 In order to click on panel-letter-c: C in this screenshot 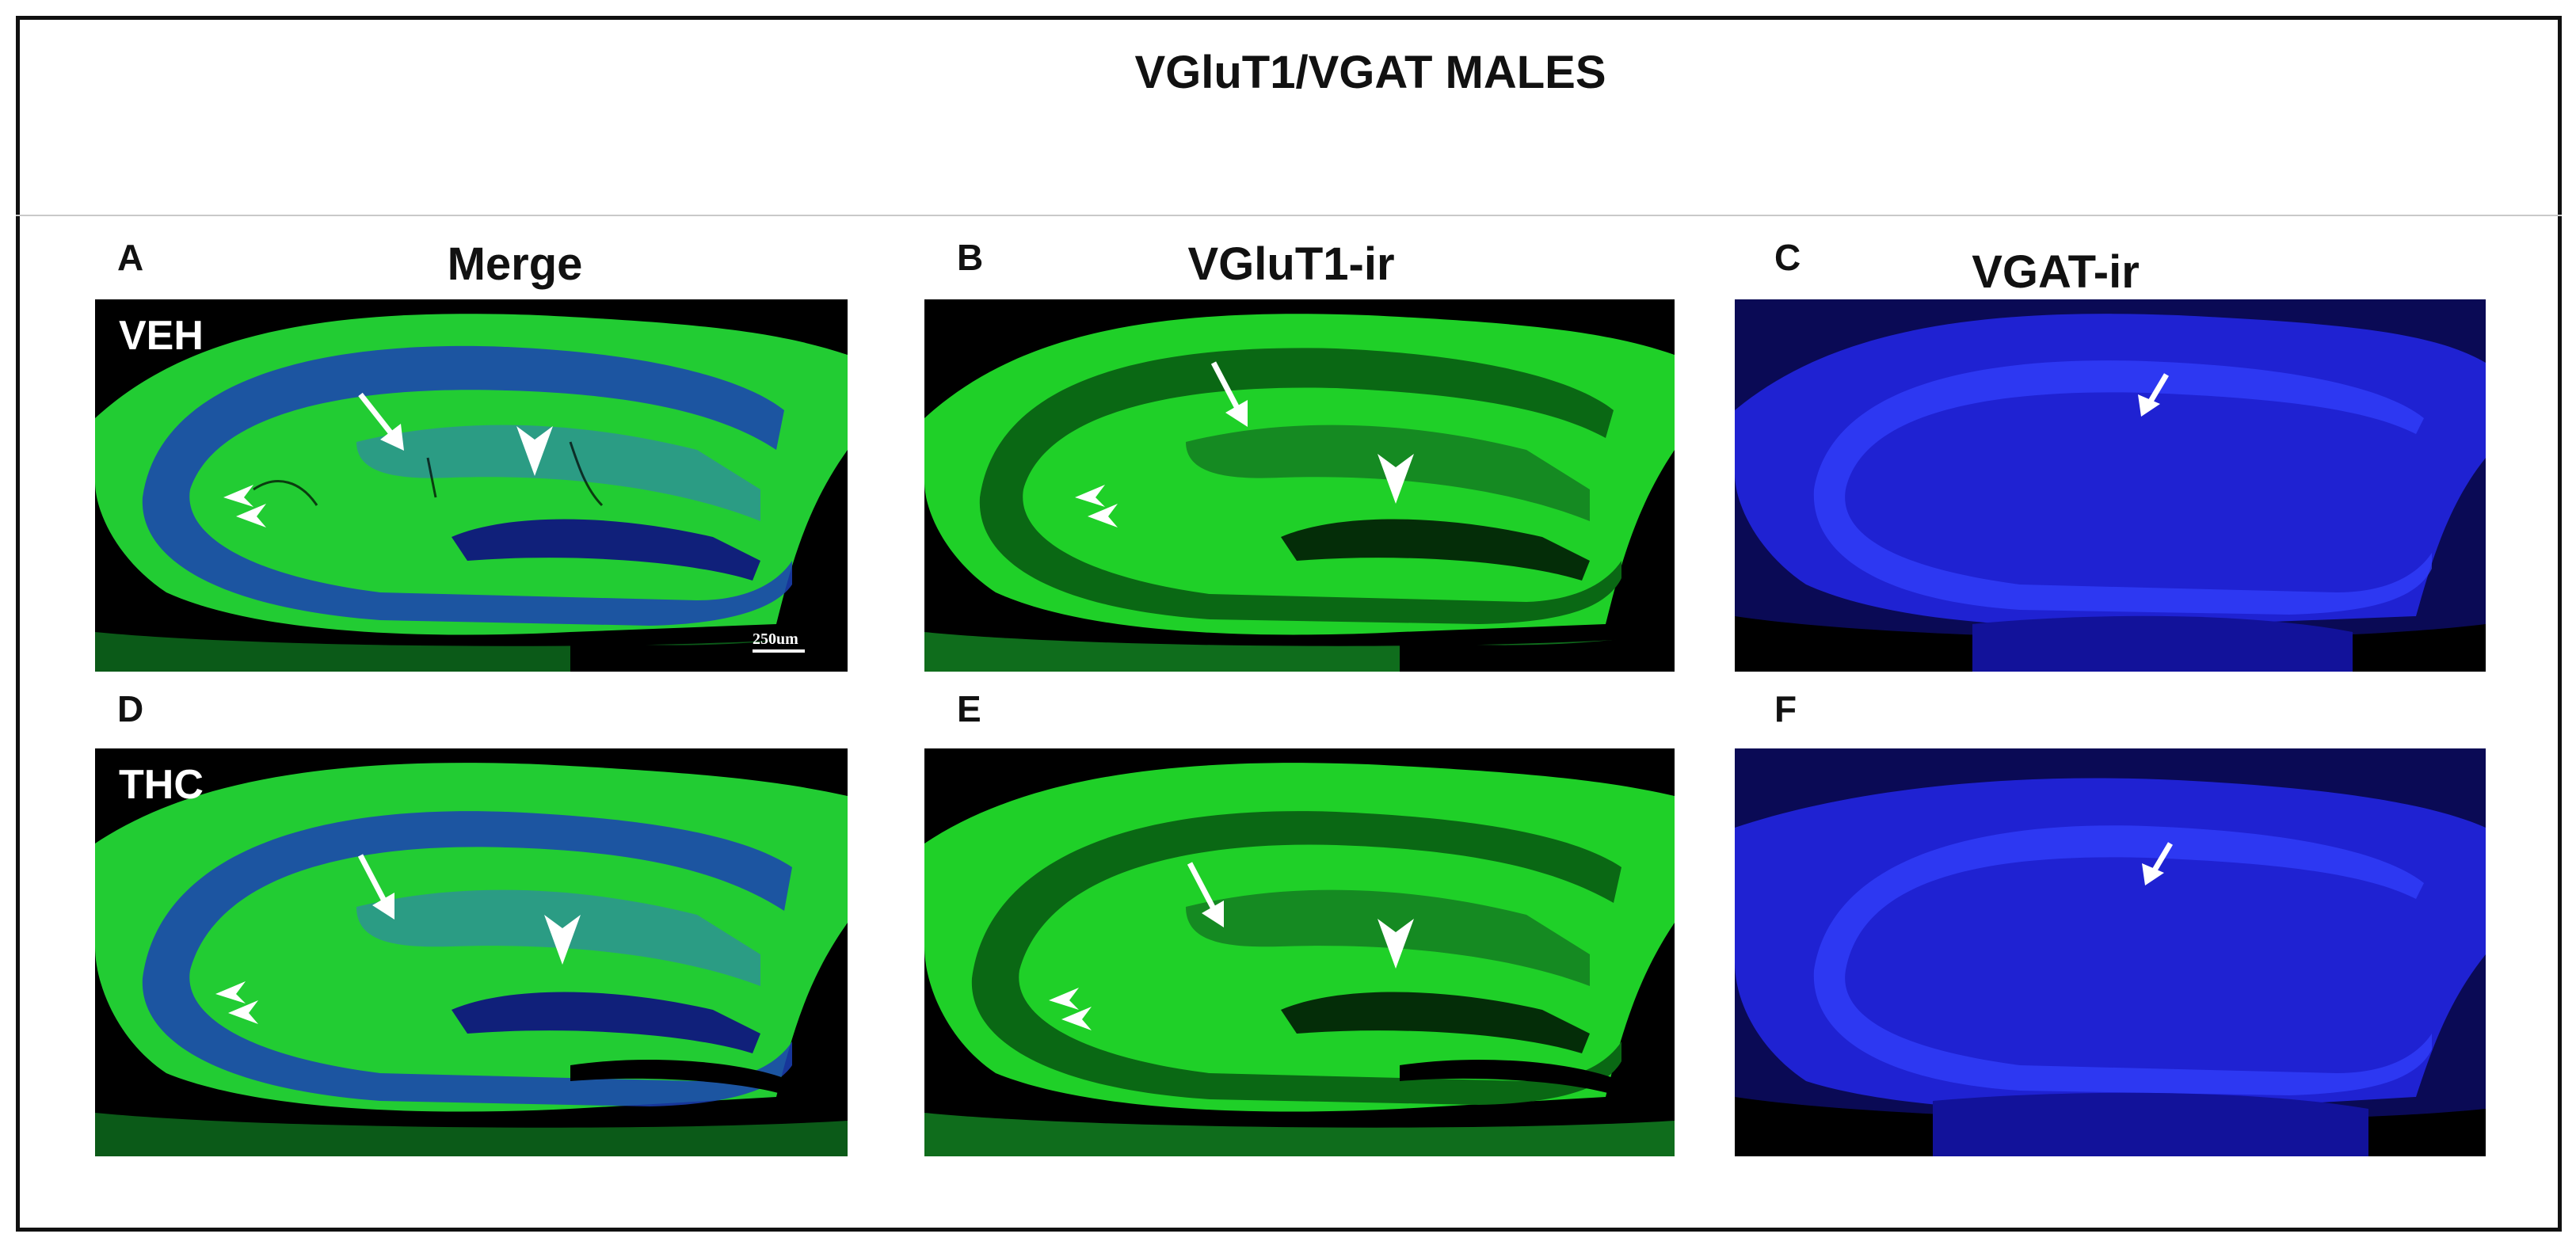, I will do `click(1788, 257)`.